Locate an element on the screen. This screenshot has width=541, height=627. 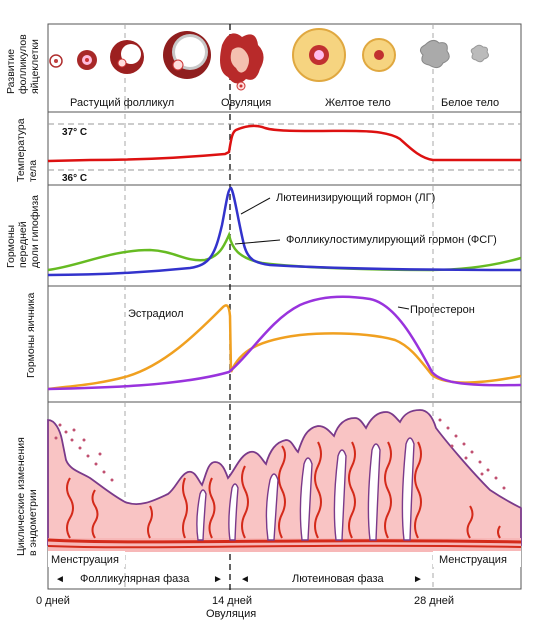
lh-pointer is located at coordinates (255, 206).